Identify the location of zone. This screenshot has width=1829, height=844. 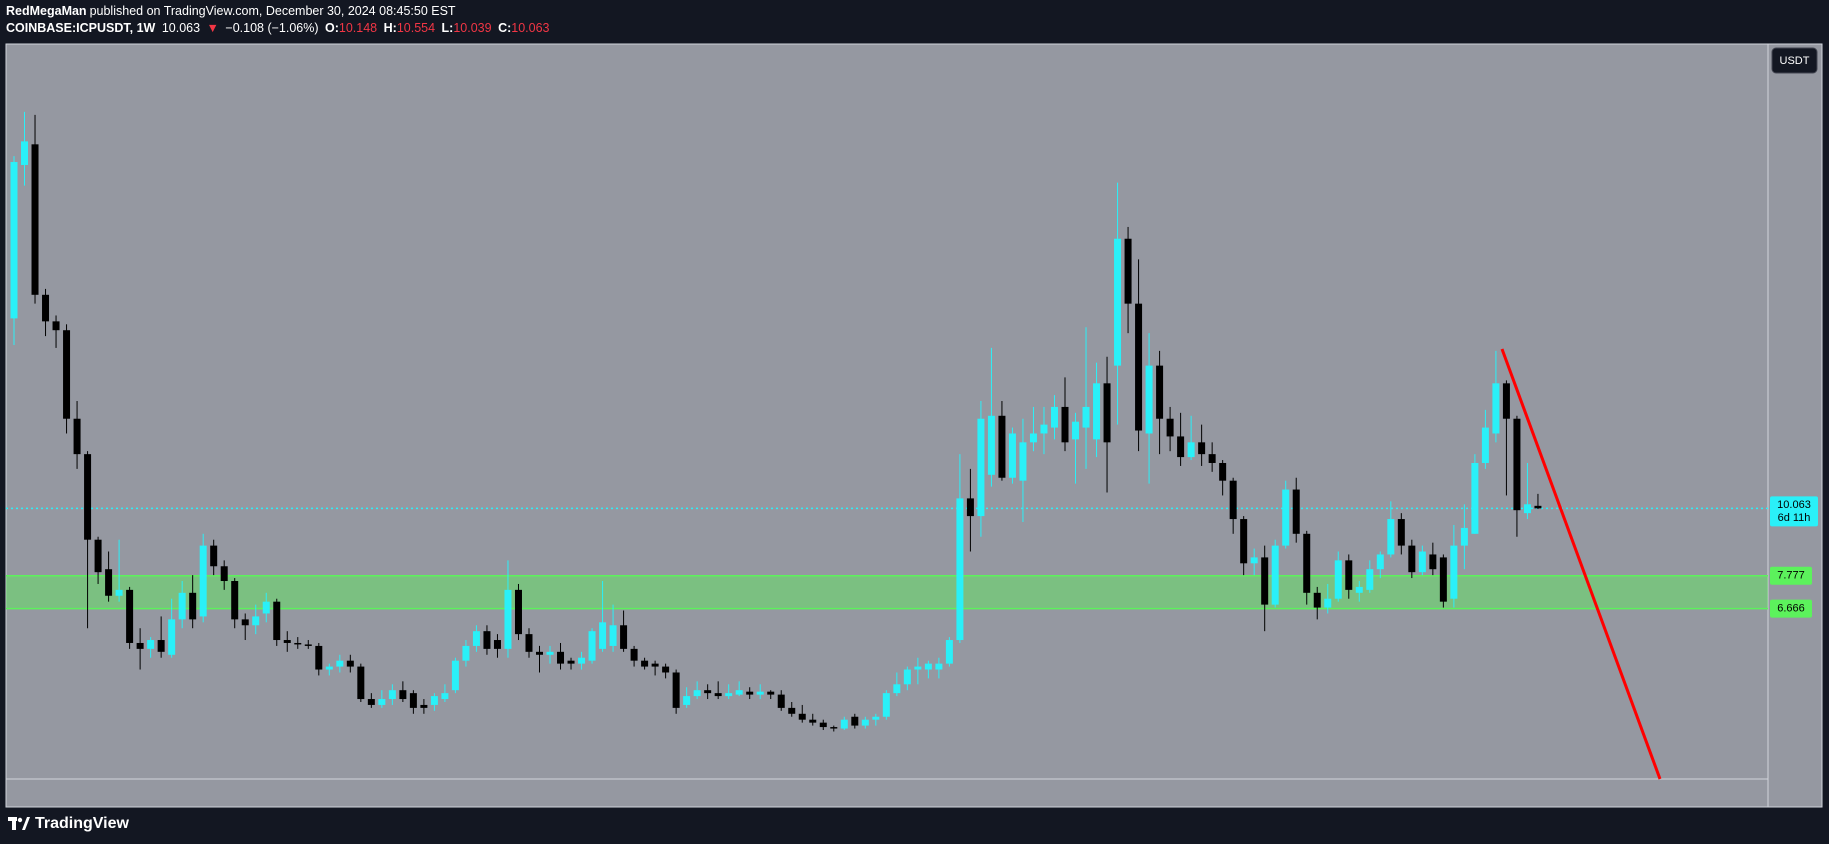
(887, 592).